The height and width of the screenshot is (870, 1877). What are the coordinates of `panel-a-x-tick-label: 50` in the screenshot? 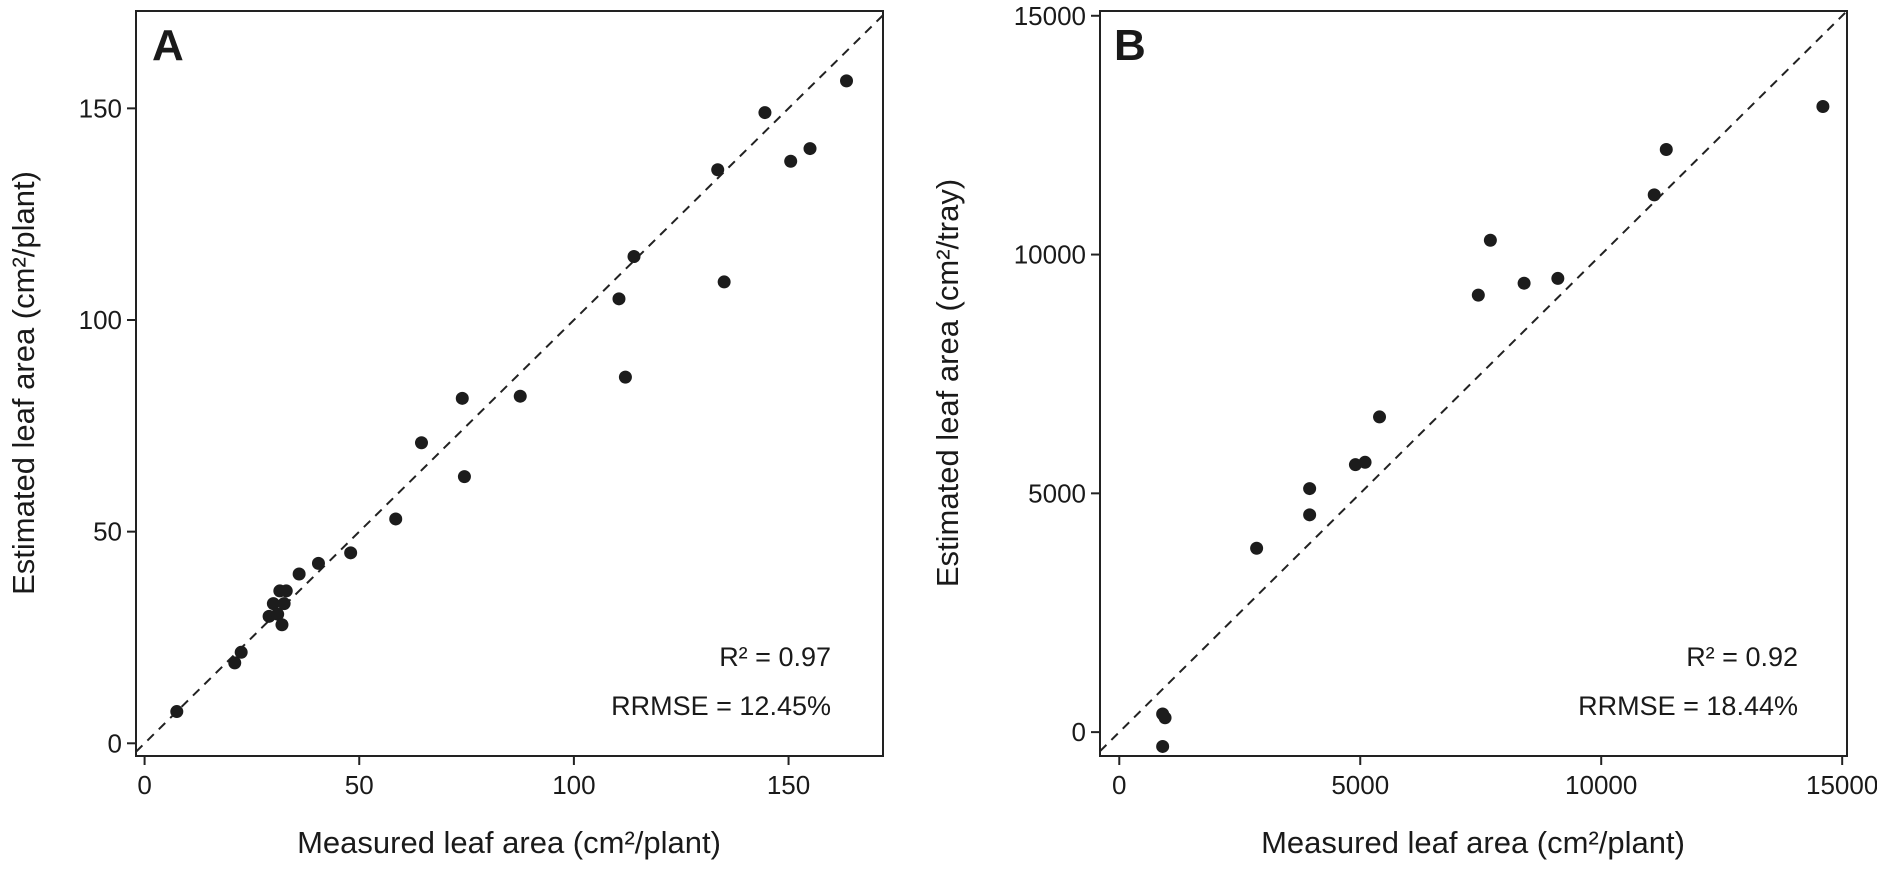 It's located at (359, 785).